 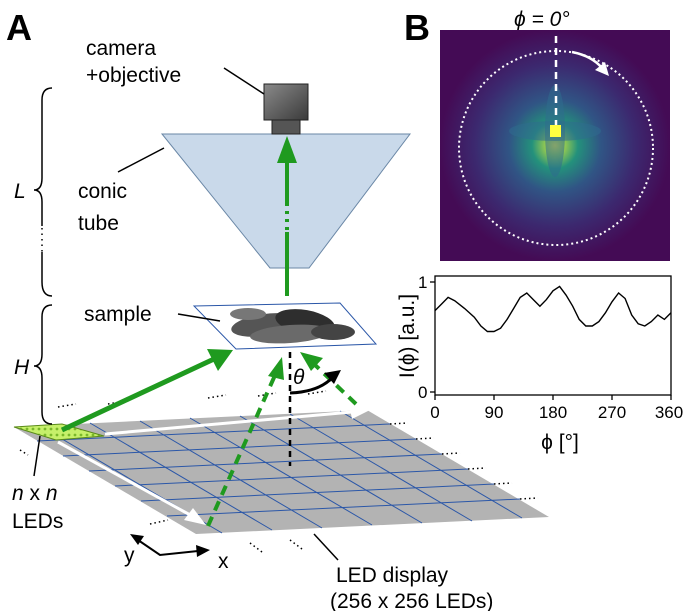 I want to click on axis-x-label: x, so click(x=223, y=561).